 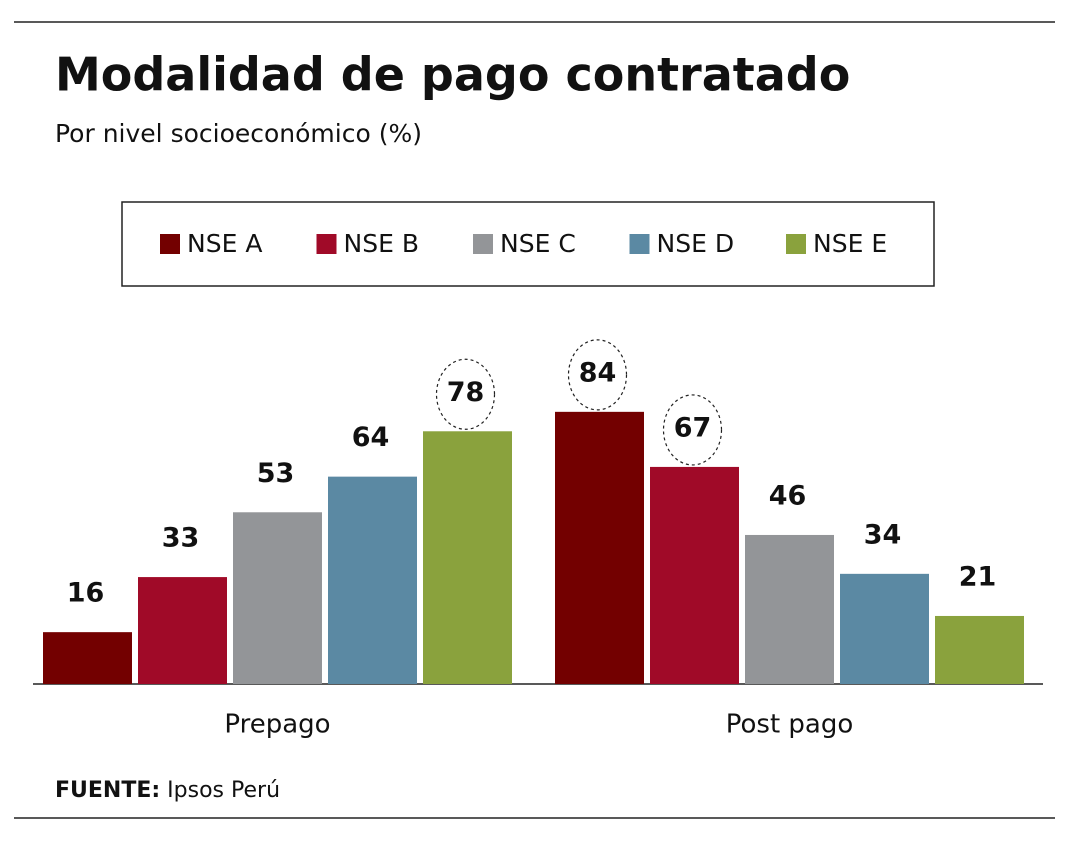 What do you see at coordinates (224, 243) in the screenshot?
I see `legend-label: NSE A` at bounding box center [224, 243].